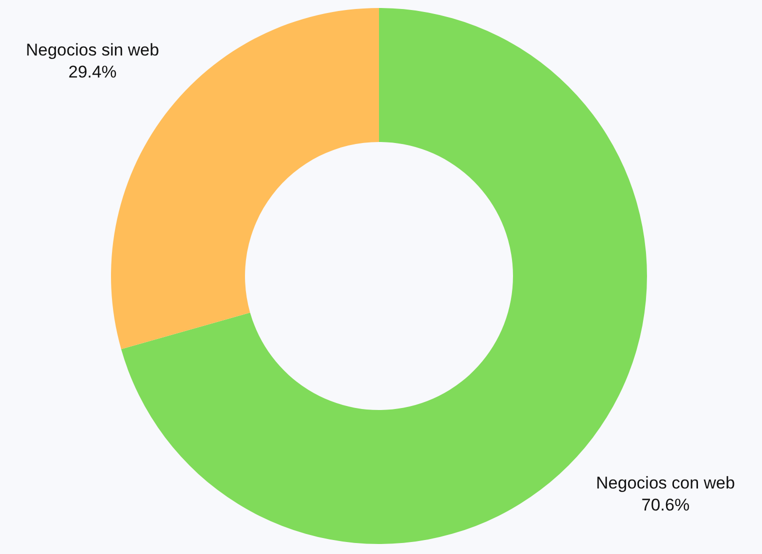 This screenshot has width=762, height=554. What do you see at coordinates (665, 505) in the screenshot?
I see `data-label: 70.6%` at bounding box center [665, 505].